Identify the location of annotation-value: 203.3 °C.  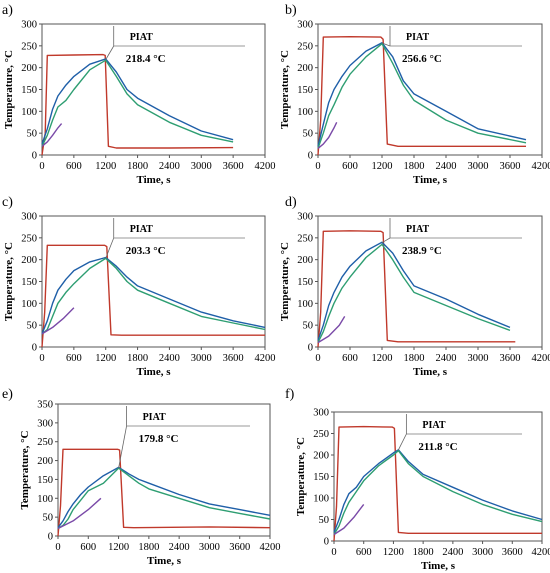
(146, 251).